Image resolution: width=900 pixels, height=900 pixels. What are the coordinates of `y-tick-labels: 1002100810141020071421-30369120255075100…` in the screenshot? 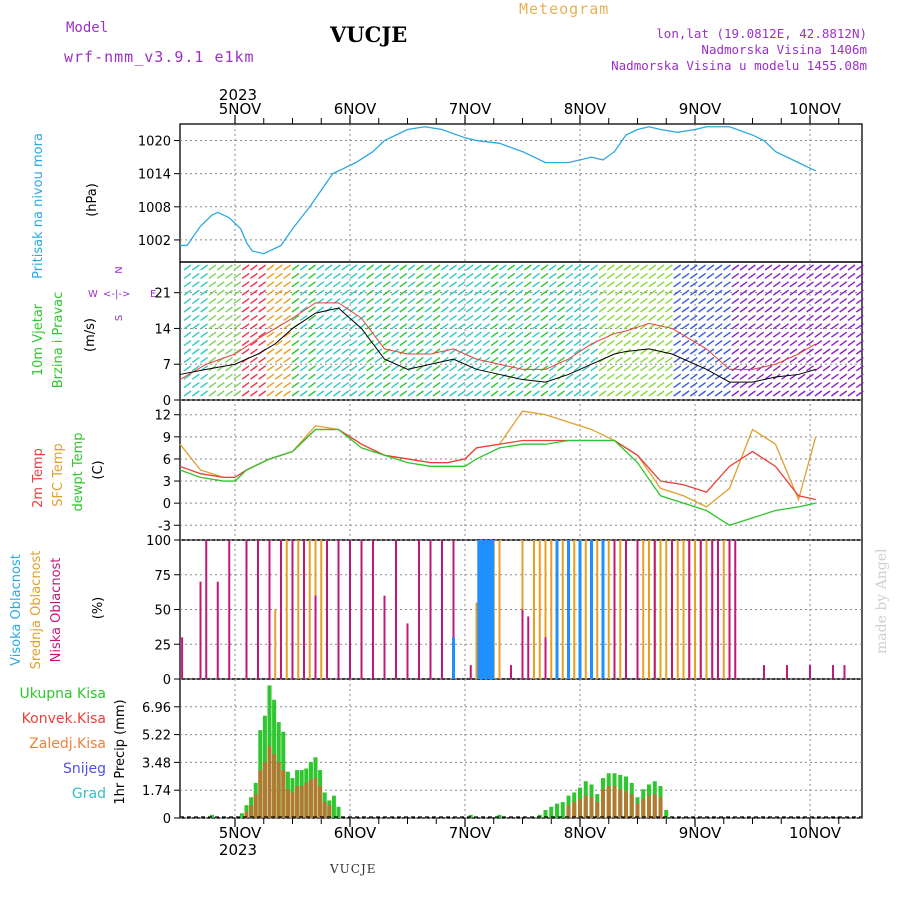 It's located at (154, 481).